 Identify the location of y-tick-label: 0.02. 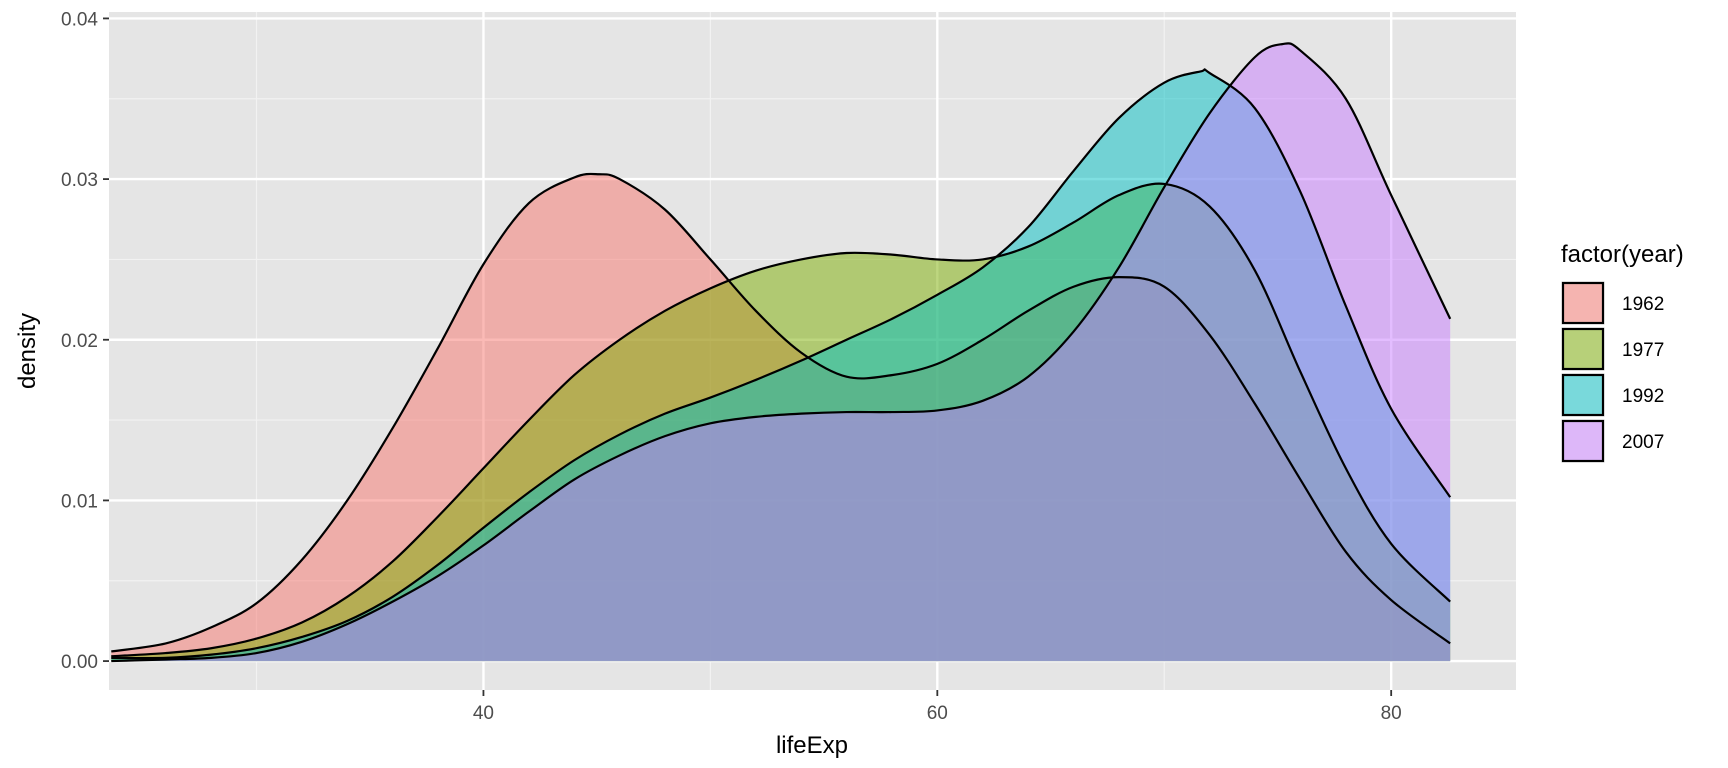
(79, 341).